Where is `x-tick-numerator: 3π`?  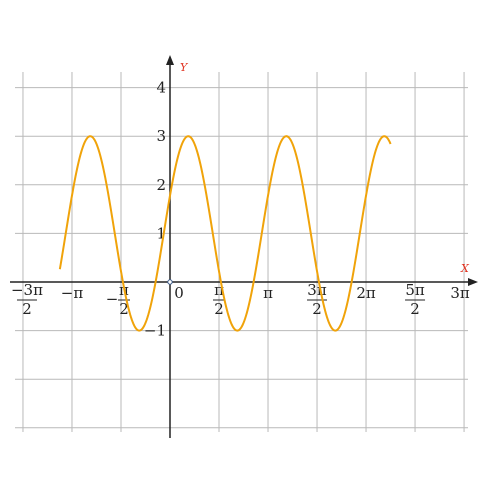
x-tick-numerator: 3π is located at coordinates (317, 290).